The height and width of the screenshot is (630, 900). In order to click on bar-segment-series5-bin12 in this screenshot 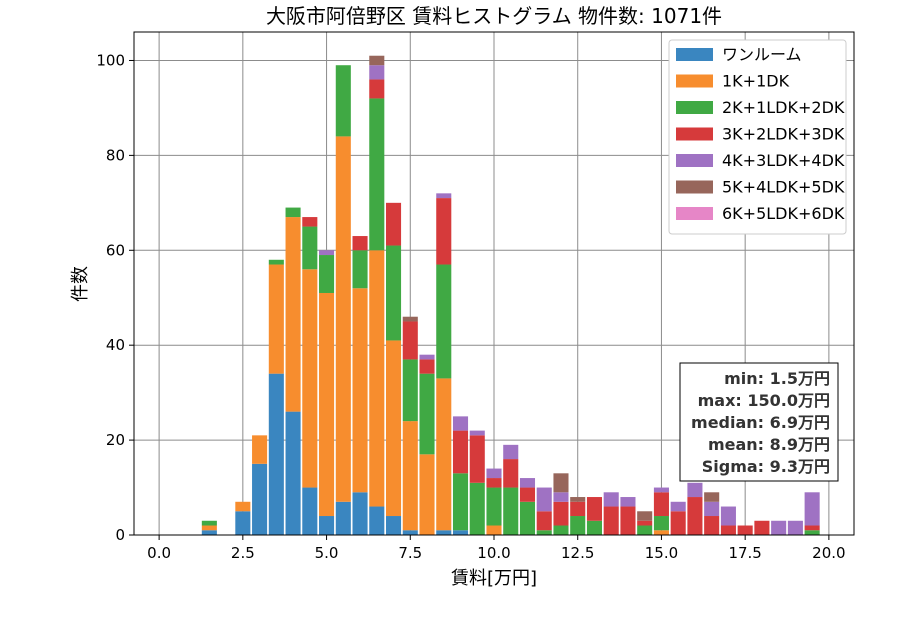, I will do `click(410, 319)`.